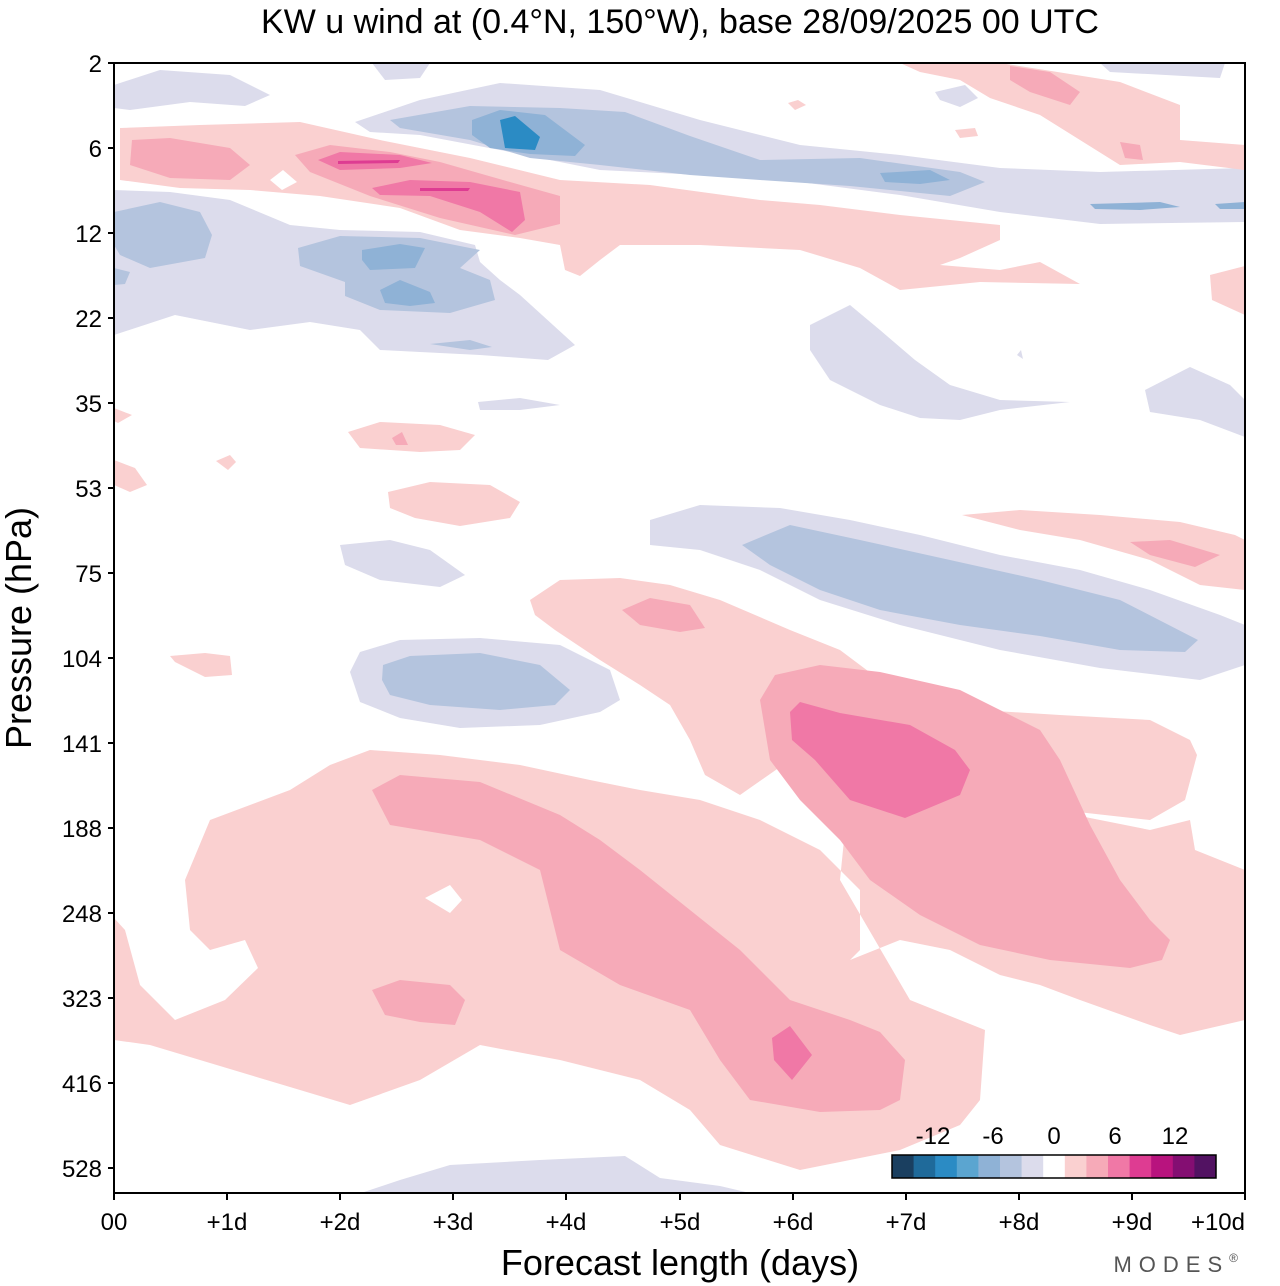  I want to click on pos-right-53-core, so click(1175, 553).